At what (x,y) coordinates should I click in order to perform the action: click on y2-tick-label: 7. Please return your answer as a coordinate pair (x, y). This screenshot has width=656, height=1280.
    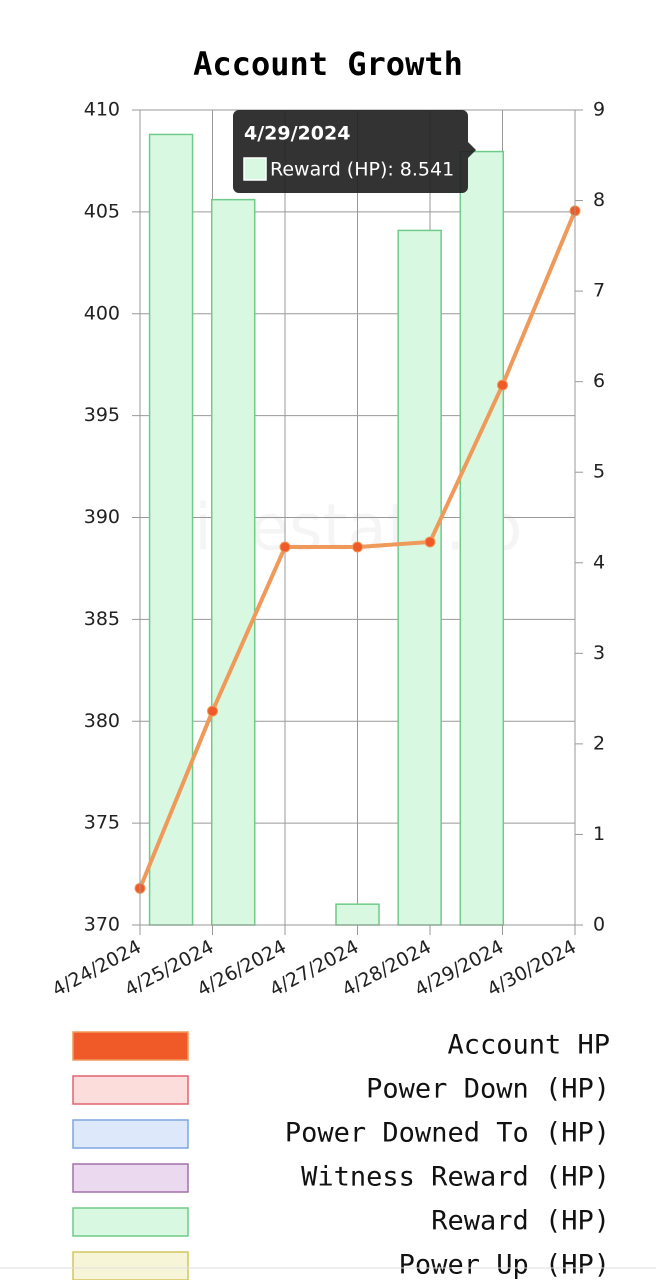
    Looking at the image, I should click on (599, 291).